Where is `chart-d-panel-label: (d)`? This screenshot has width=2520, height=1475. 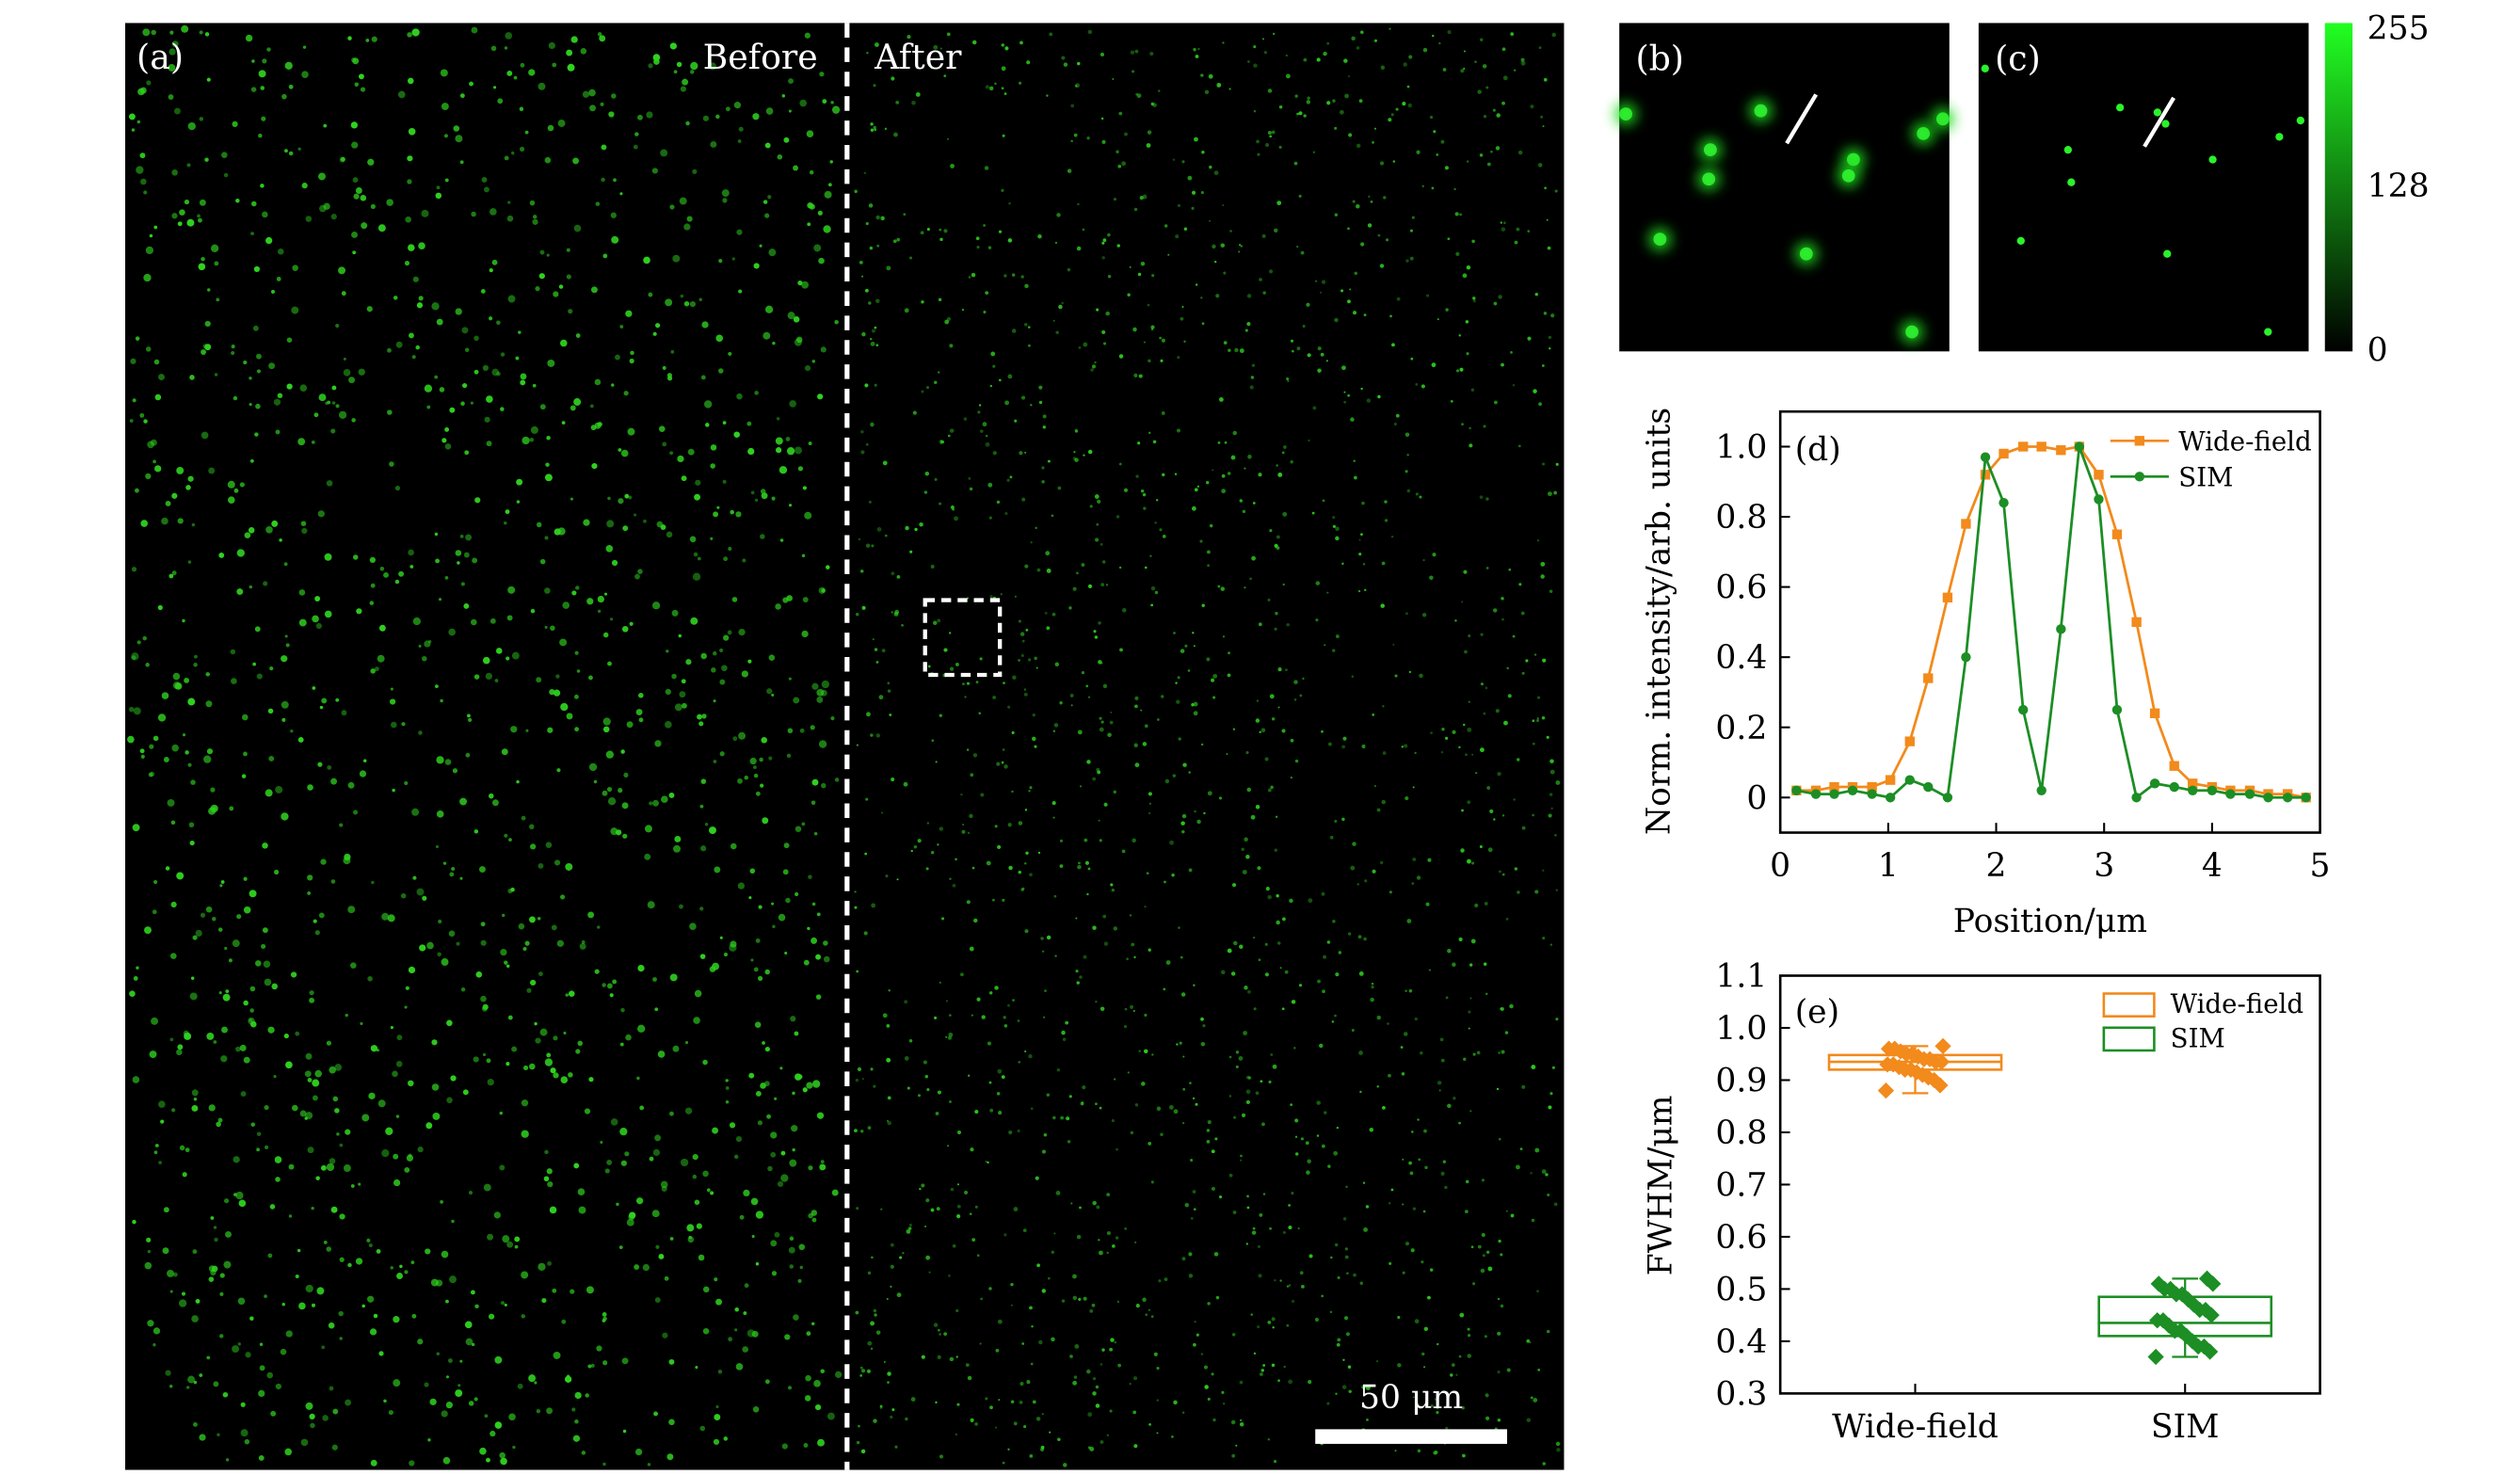
chart-d-panel-label: (d) is located at coordinates (1818, 450).